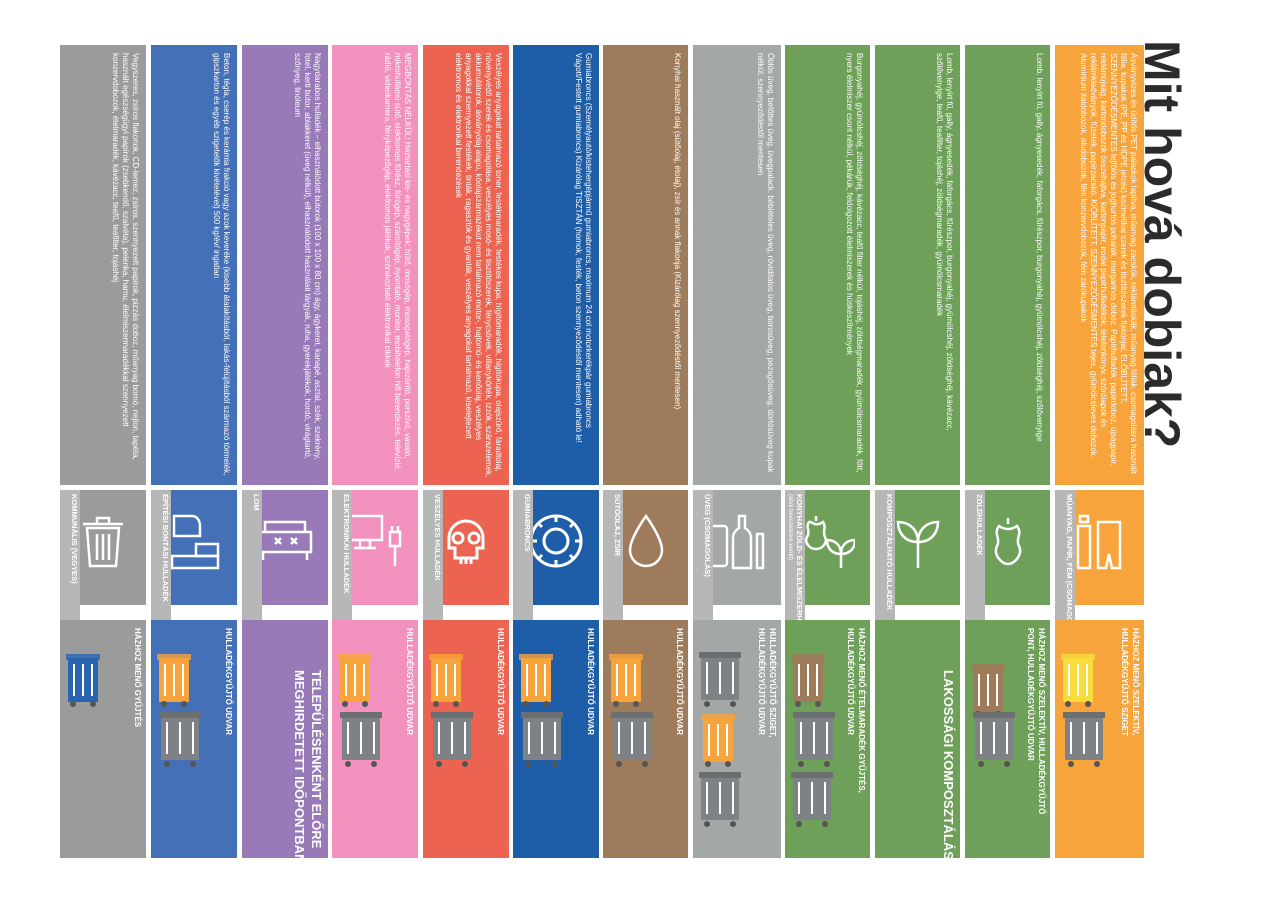 The height and width of the screenshot is (905, 1280). Describe the element at coordinates (74, 539) in the screenshot. I see `category-label: KOMMUNÁLIS (VEGYES)` at that location.